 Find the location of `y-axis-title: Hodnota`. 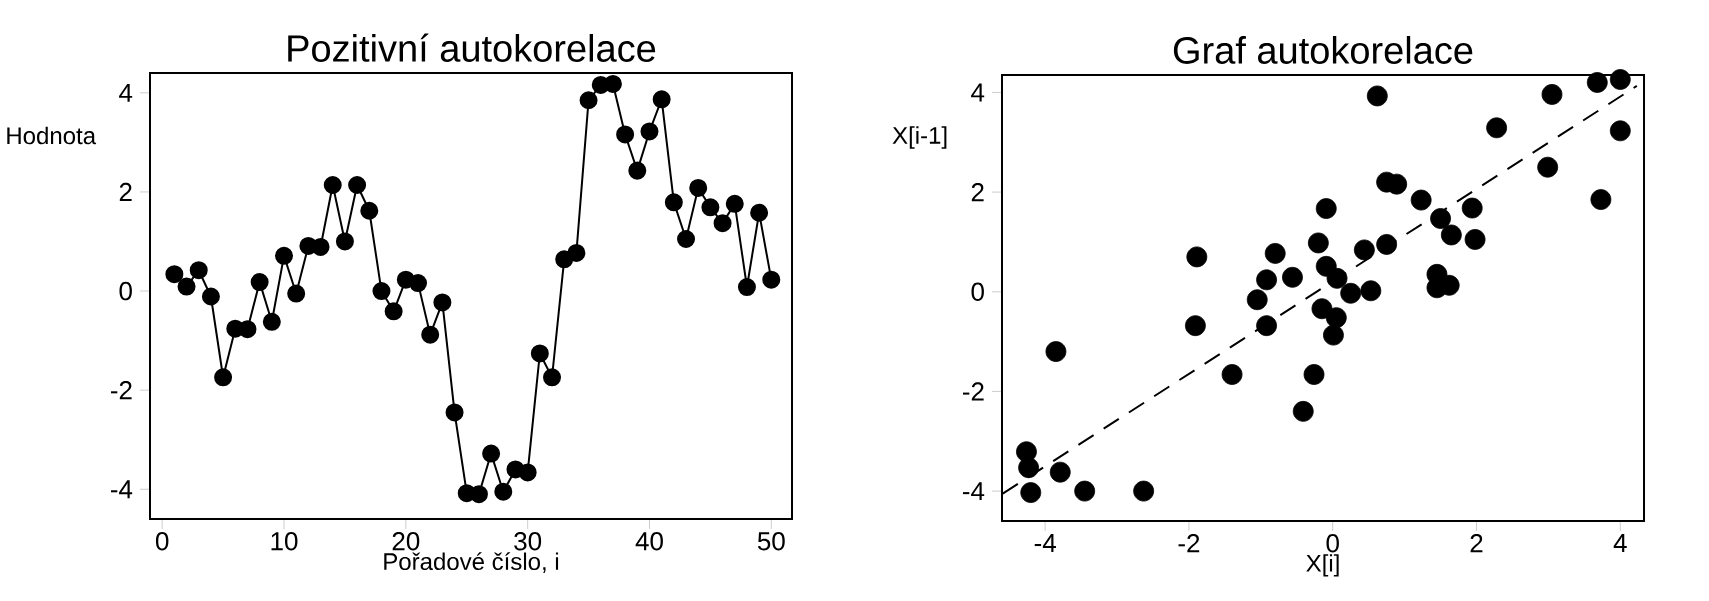

y-axis-title: Hodnota is located at coordinates (52, 135).